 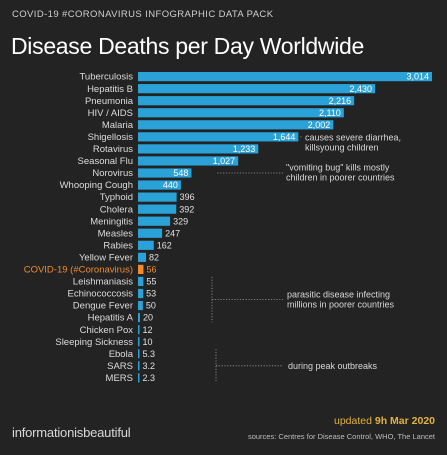 I want to click on value-label-seasonal-flu: 1,027, so click(x=224, y=161).